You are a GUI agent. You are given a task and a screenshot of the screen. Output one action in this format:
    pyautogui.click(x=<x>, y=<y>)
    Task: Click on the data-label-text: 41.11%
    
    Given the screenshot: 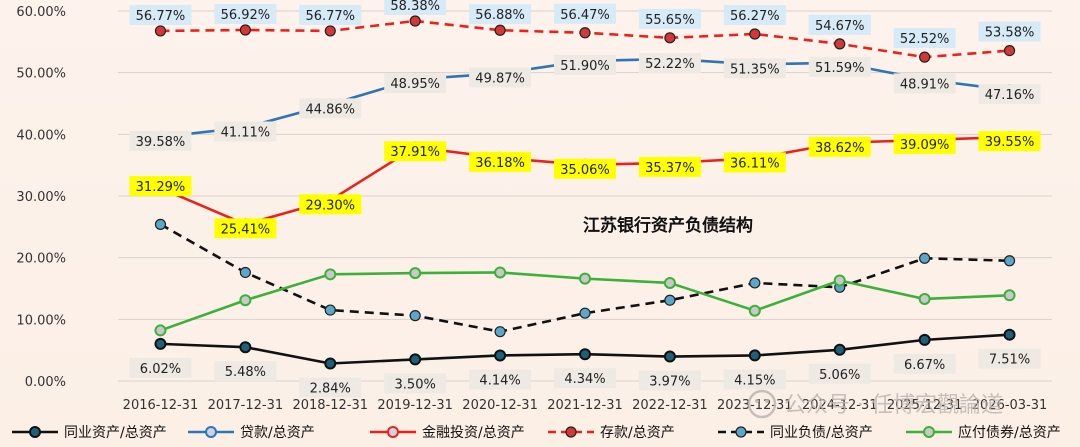 What is the action you would take?
    pyautogui.click(x=246, y=132)
    